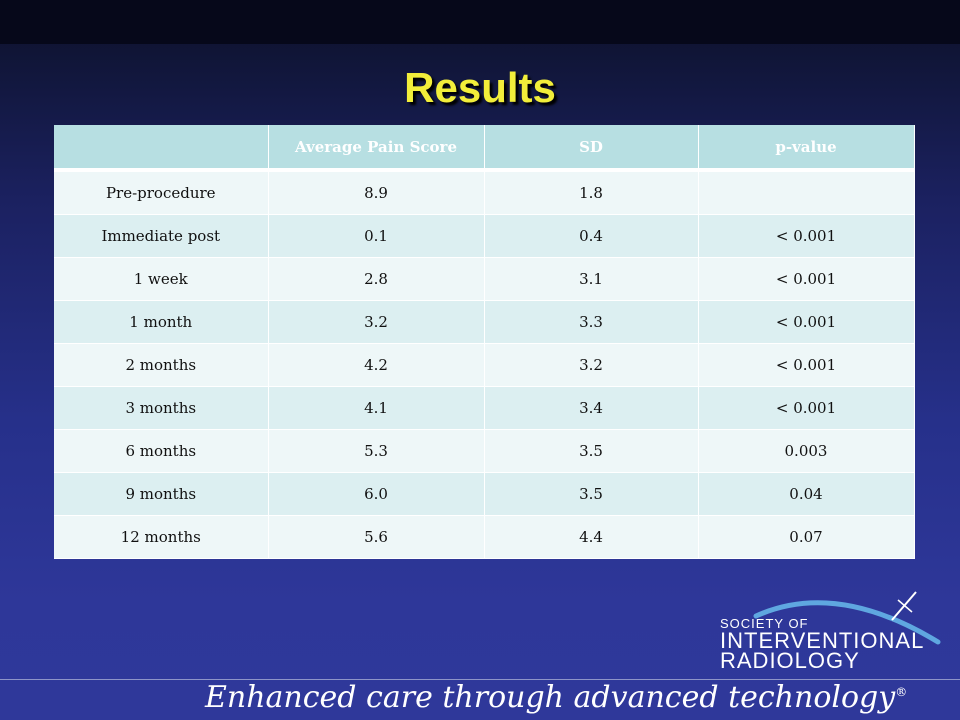  Describe the element at coordinates (376, 537) in the screenshot. I see `table-cell: 5.6` at that location.